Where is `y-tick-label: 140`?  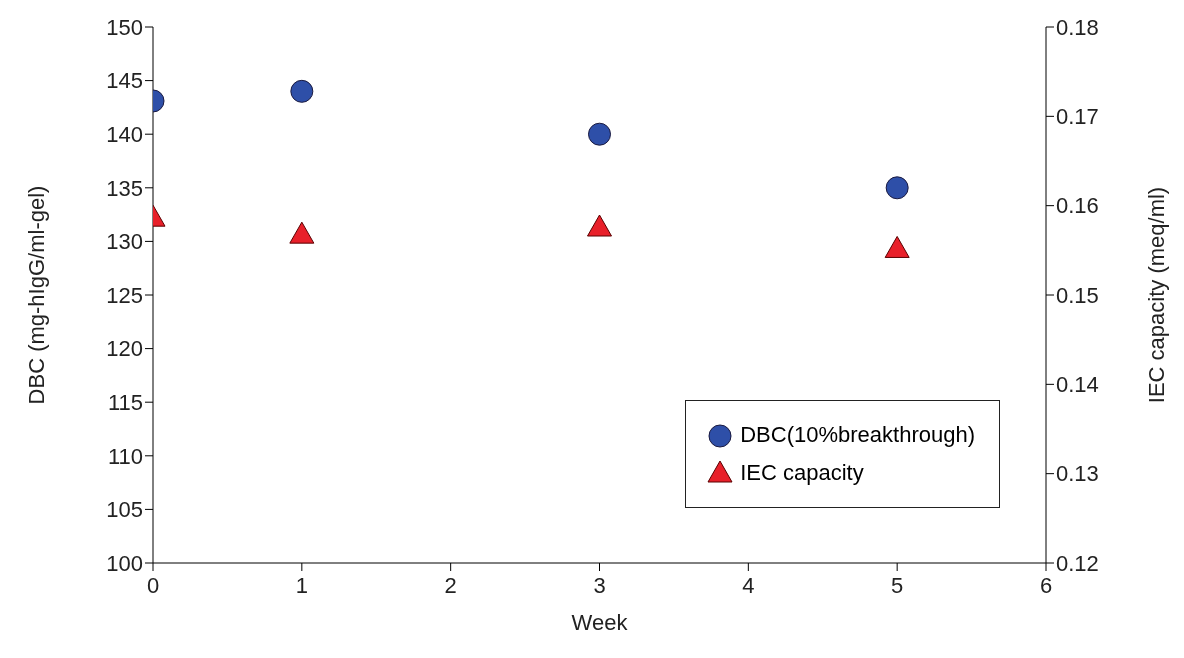
y-tick-label: 140 is located at coordinates (124, 135).